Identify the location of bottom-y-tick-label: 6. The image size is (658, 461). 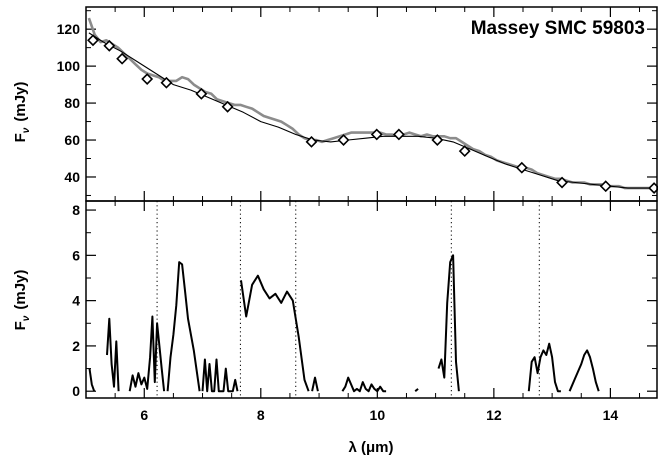
(76, 255).